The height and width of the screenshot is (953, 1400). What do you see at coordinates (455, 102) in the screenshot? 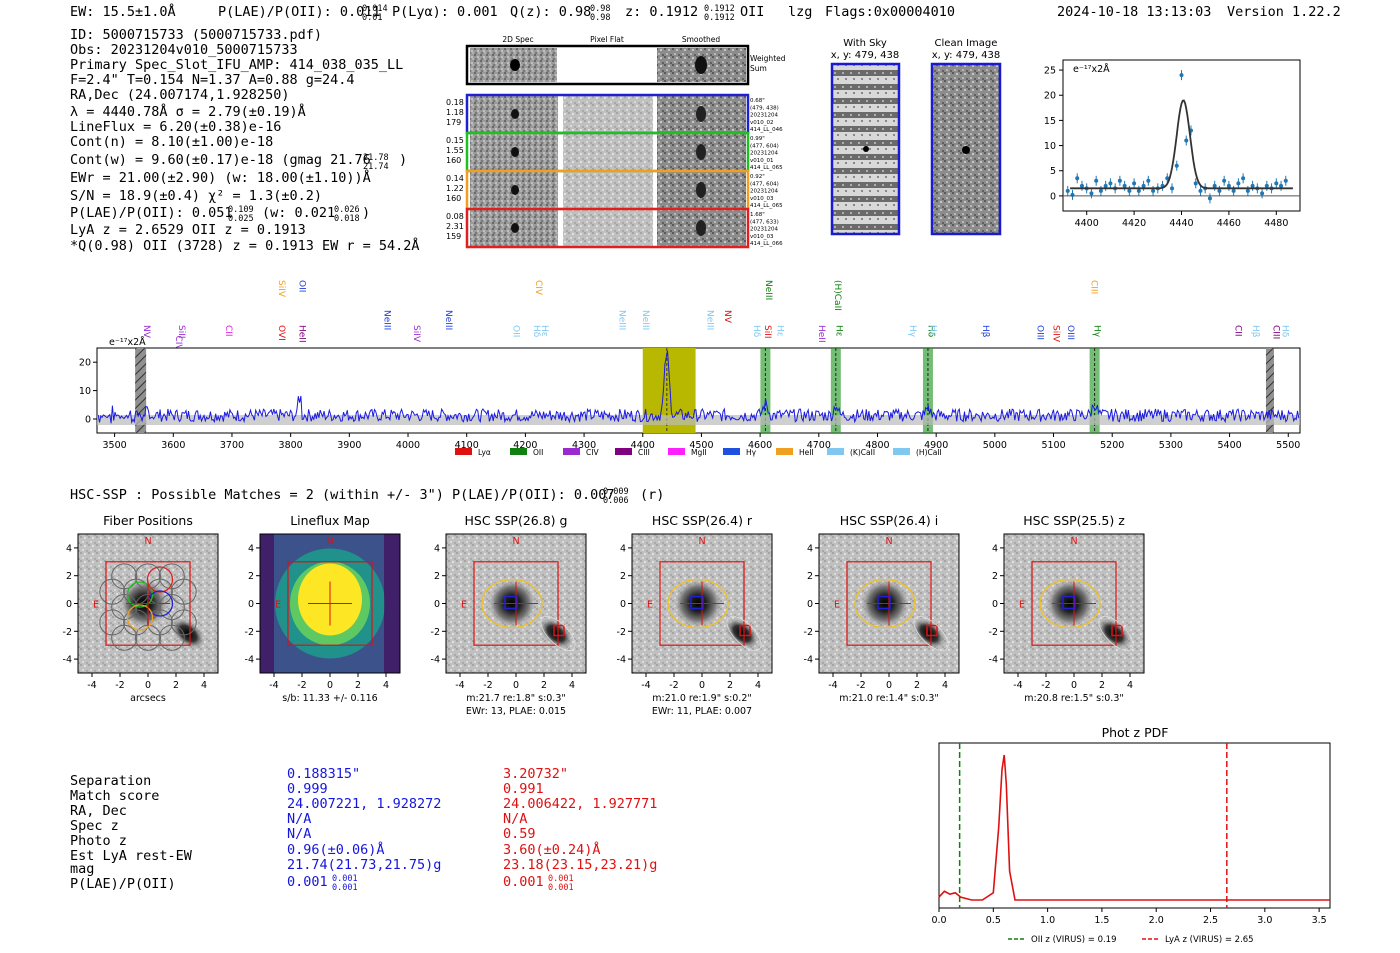
I see `fiber-row-left-0: 0.18` at bounding box center [455, 102].